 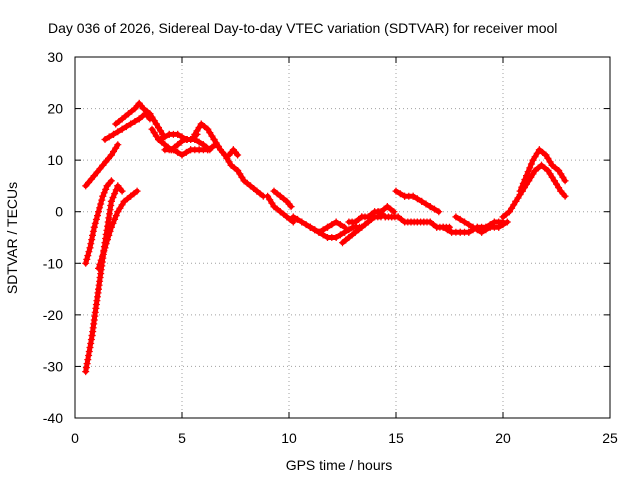 I want to click on x-tick-label: 15, so click(x=396, y=438).